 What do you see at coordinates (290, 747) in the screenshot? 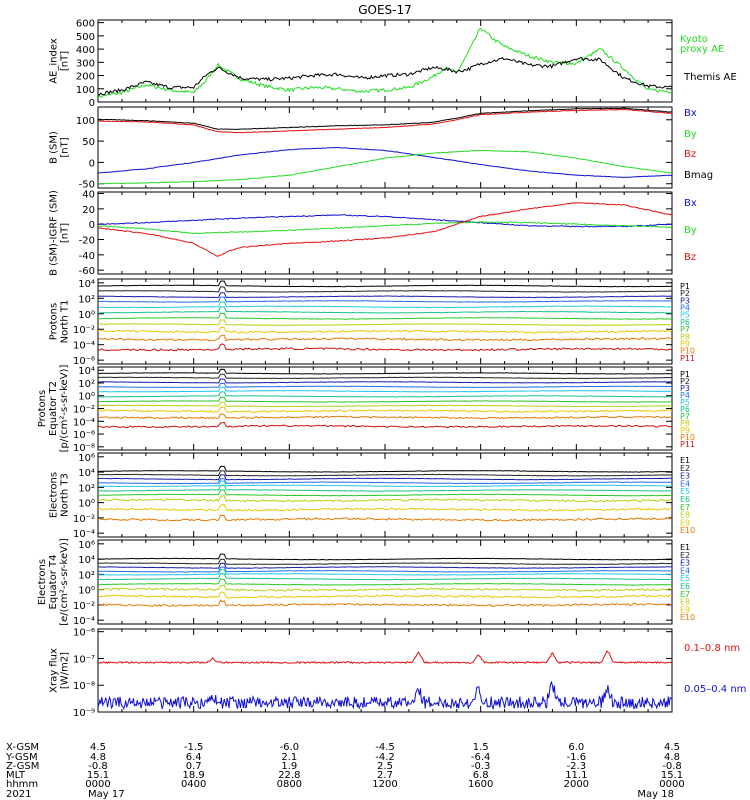
I see `ephemeris-value: -6.0` at bounding box center [290, 747].